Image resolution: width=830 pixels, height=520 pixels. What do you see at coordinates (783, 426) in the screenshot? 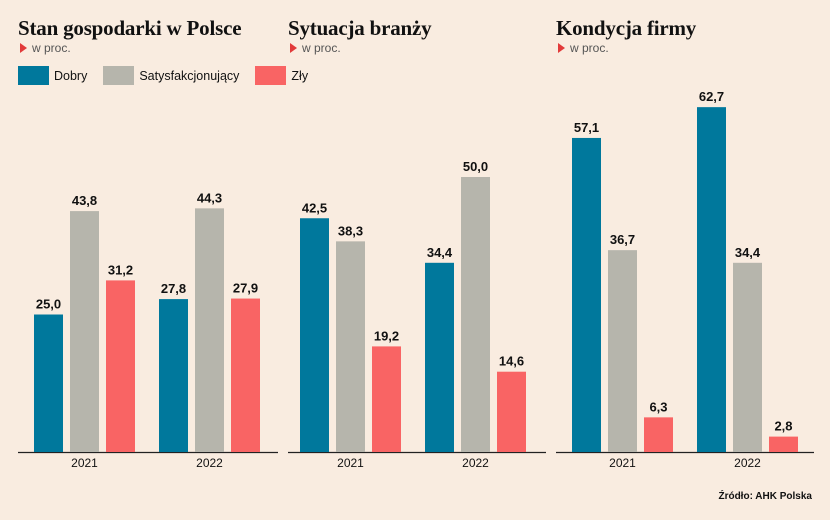
I see `data-label-bad-2022: 2,8` at bounding box center [783, 426].